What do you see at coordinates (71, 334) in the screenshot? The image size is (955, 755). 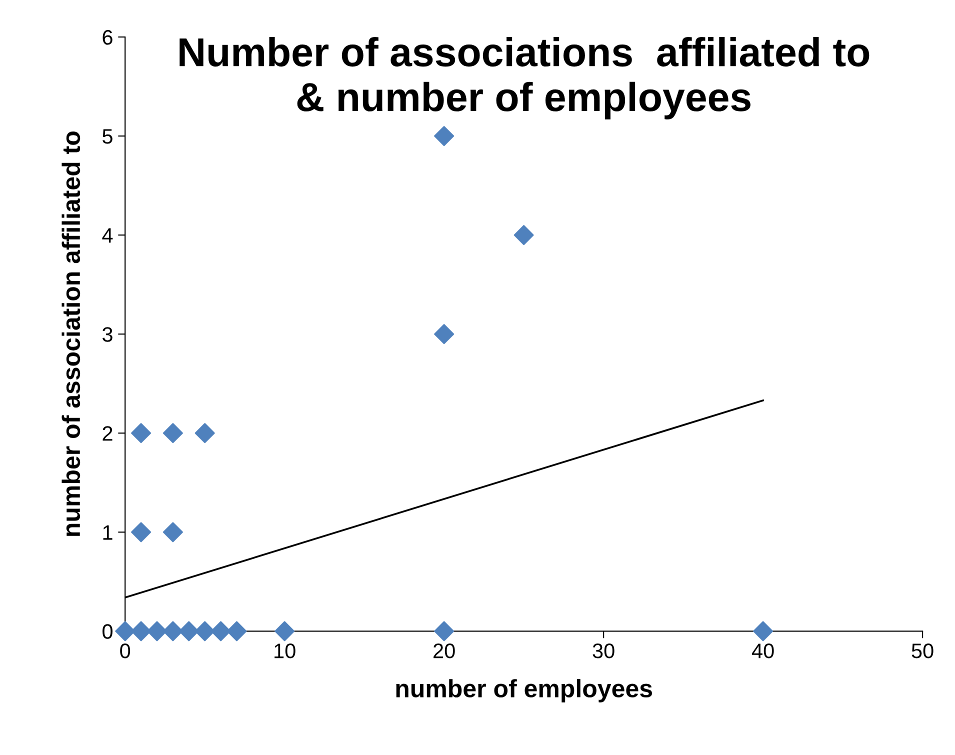 I see `y-axis-title: number of association affiliated to` at bounding box center [71, 334].